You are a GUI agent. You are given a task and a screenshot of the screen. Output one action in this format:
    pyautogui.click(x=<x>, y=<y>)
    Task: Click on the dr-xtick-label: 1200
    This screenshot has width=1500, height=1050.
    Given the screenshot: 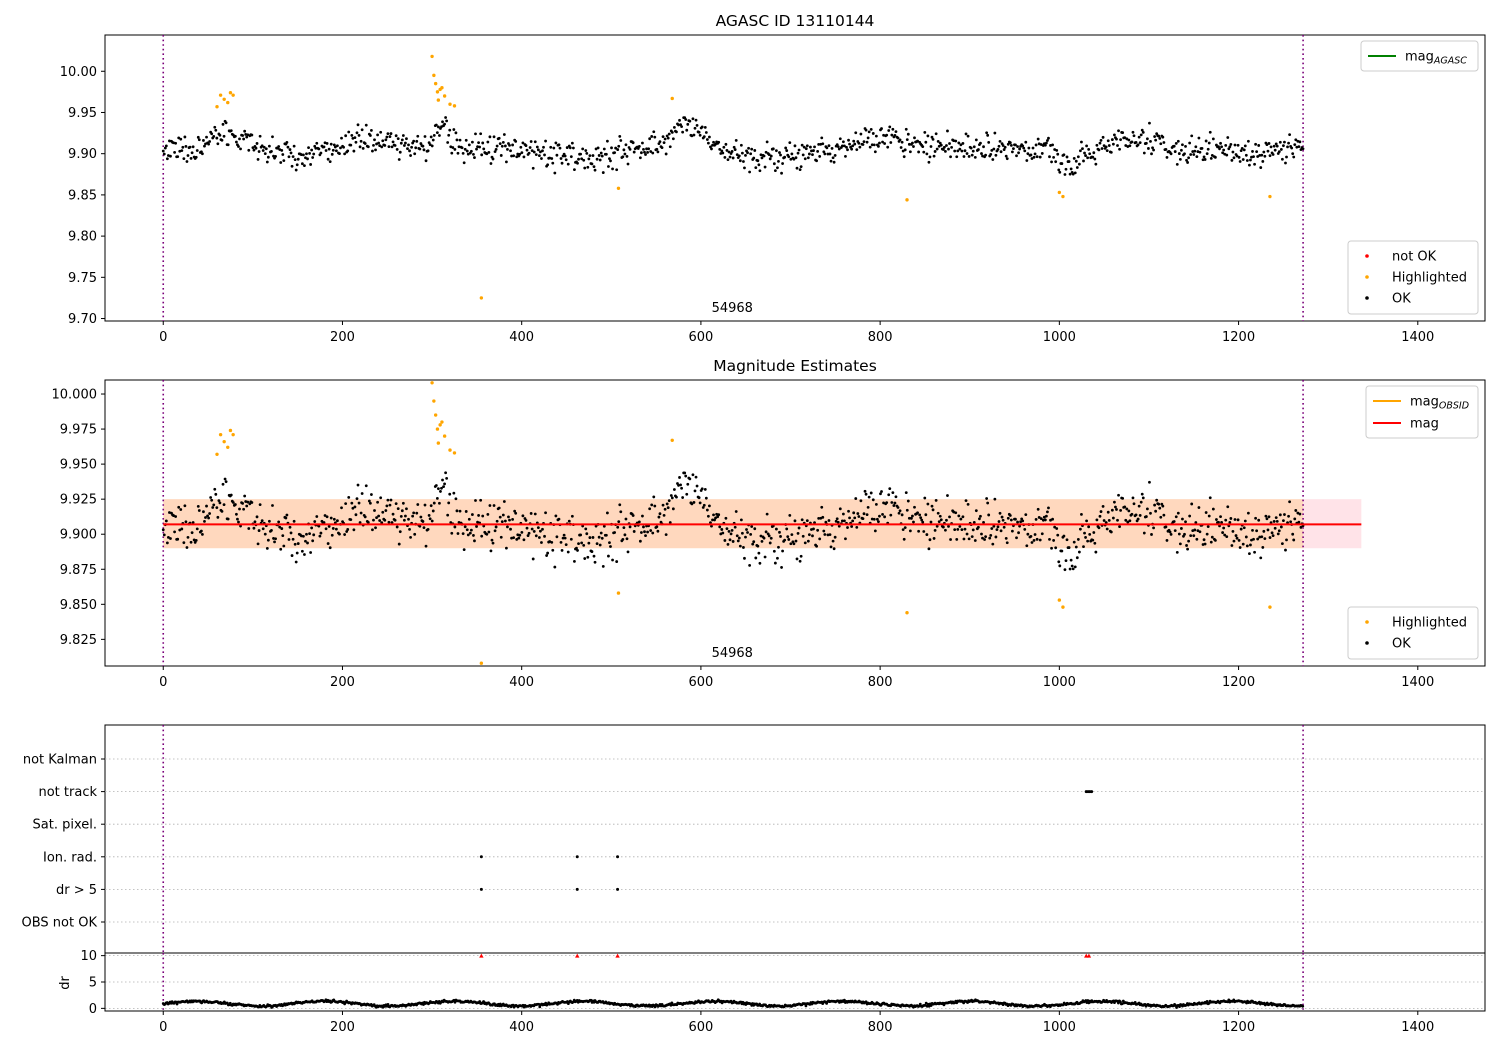 What is the action you would take?
    pyautogui.click(x=1238, y=1027)
    